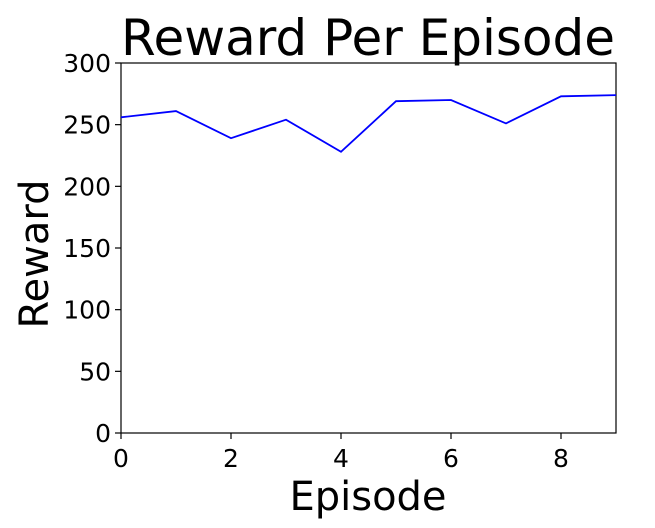 This screenshot has height=528, width=655. I want to click on y-tick-label: 100, so click(87, 310).